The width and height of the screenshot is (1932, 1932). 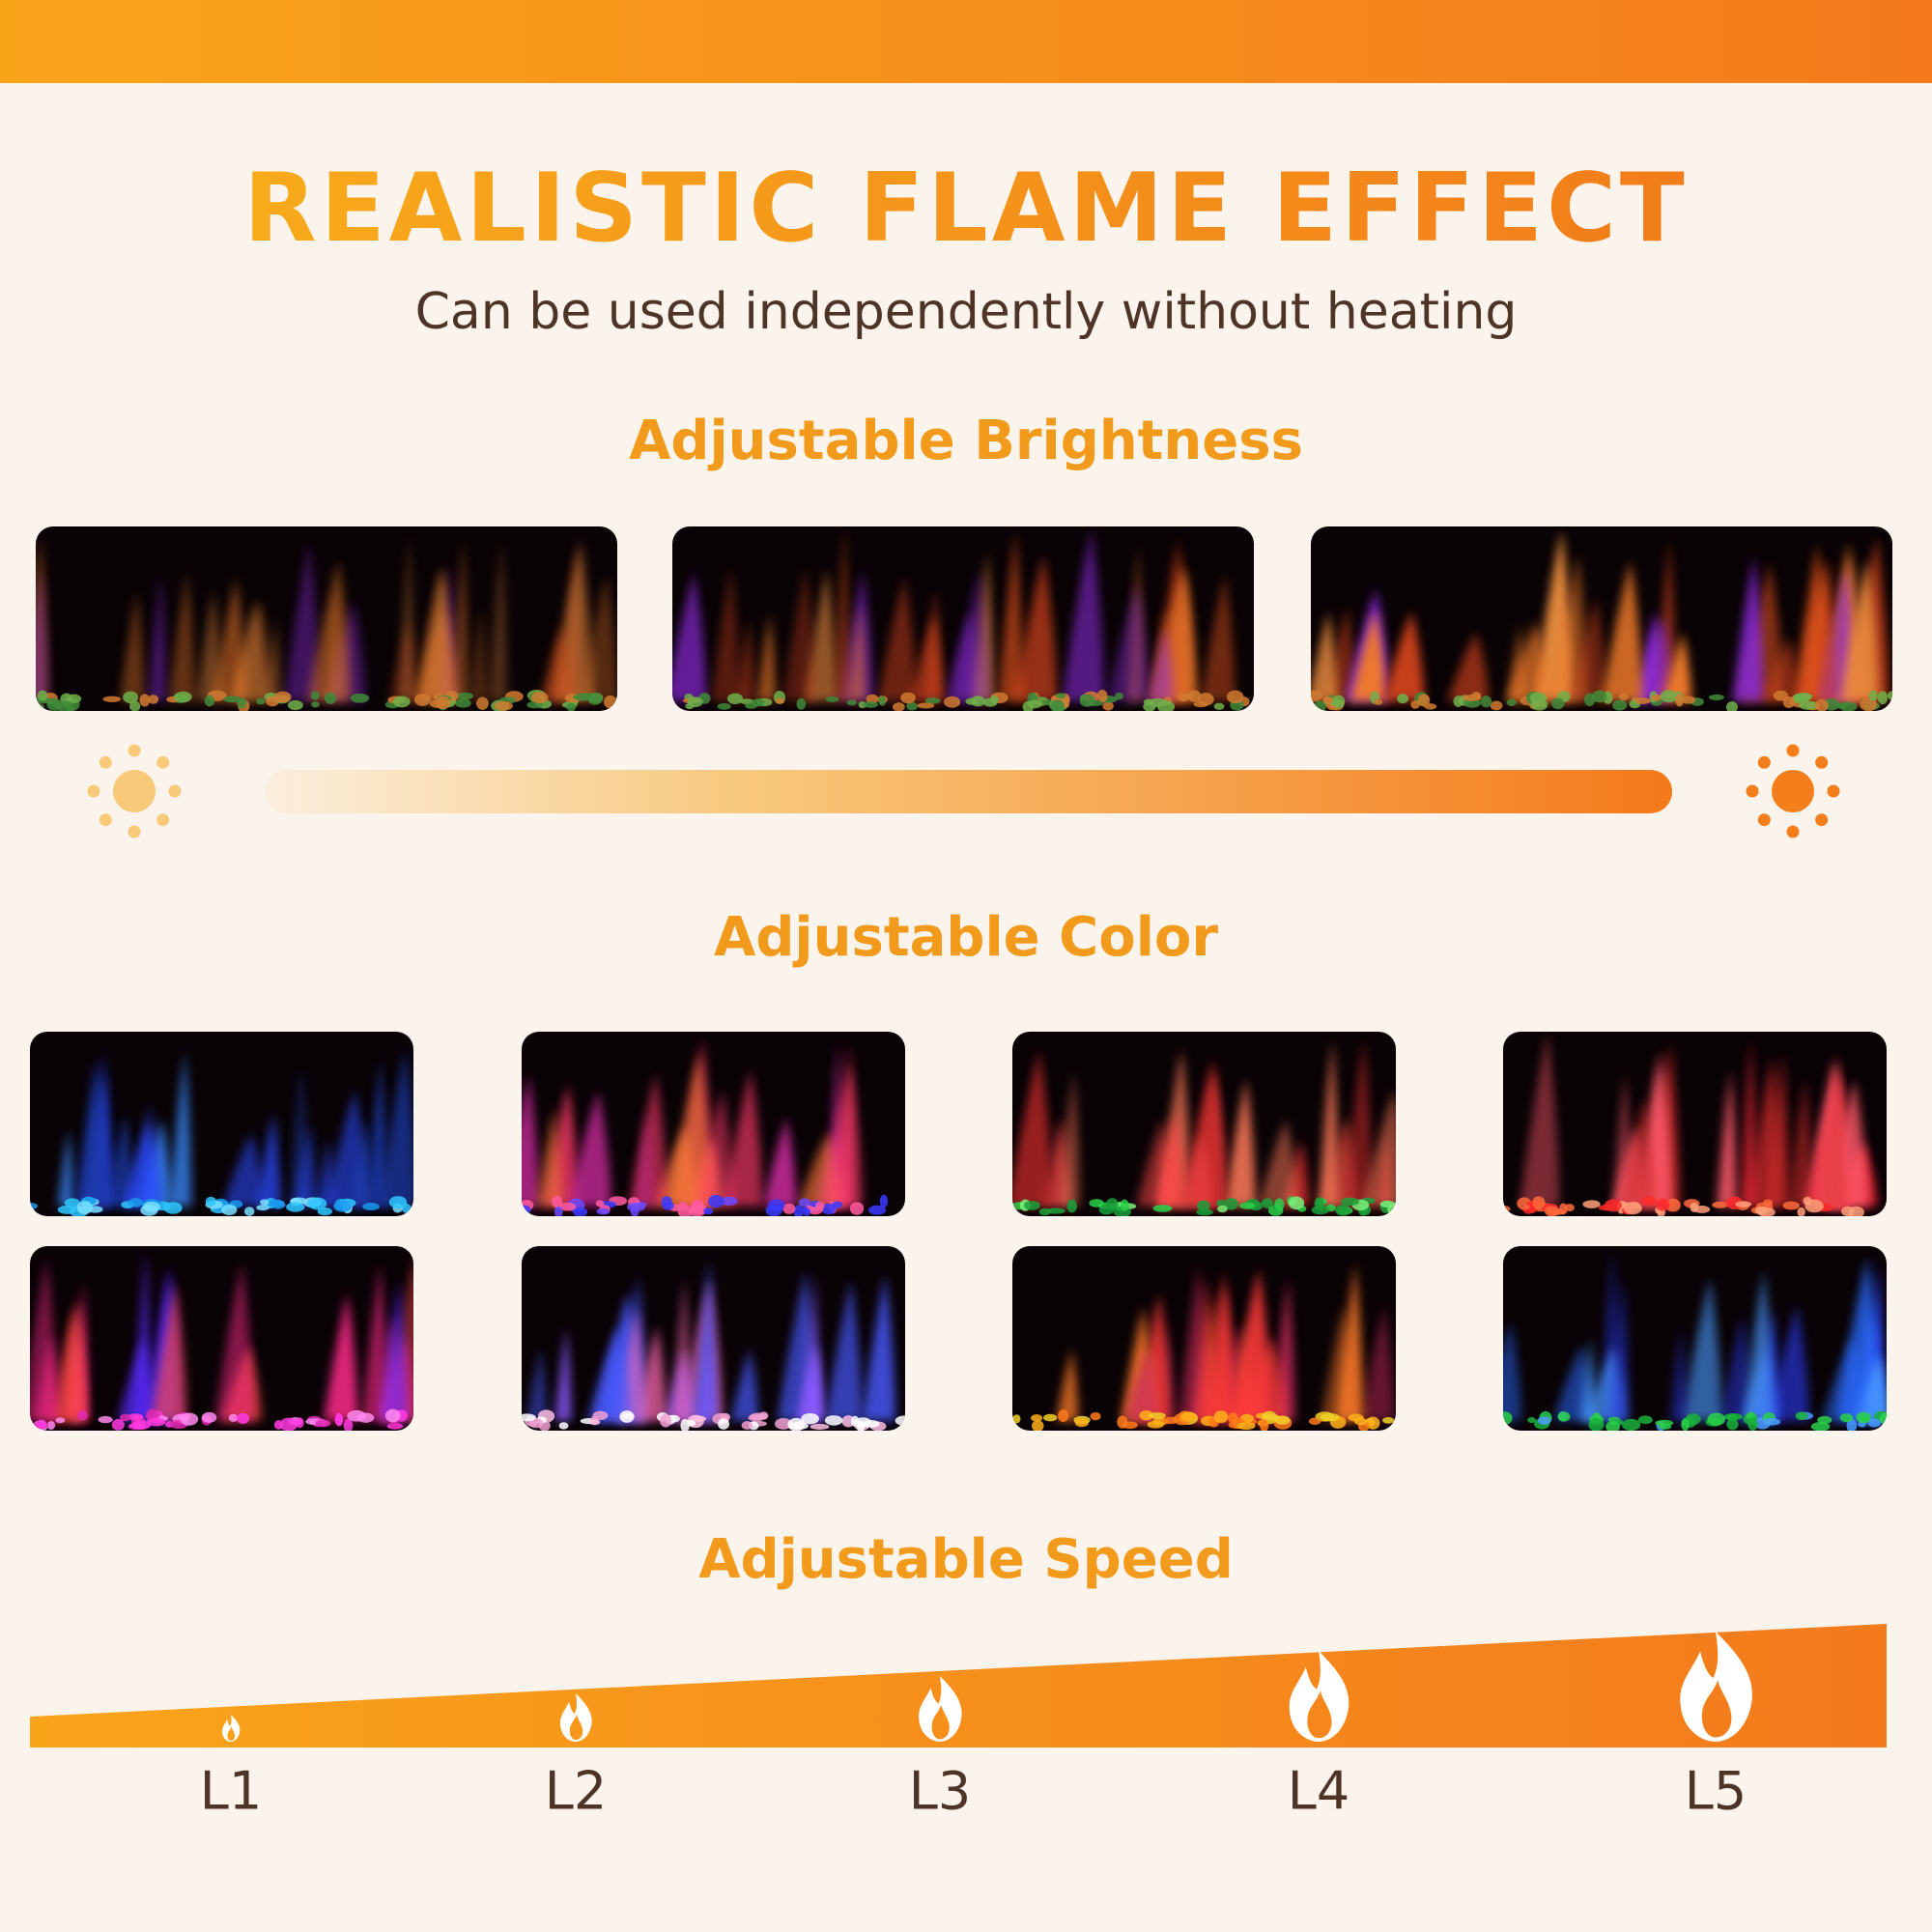 What do you see at coordinates (966, 441) in the screenshot?
I see `section-heading: Adjustable Brightness` at bounding box center [966, 441].